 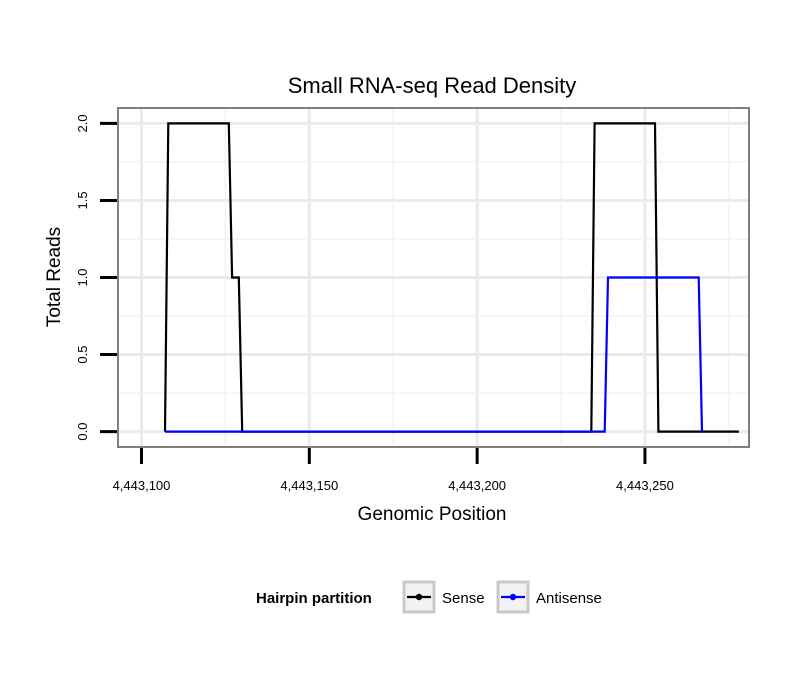 I want to click on legend-label-antisense: Antisense, so click(x=569, y=598).